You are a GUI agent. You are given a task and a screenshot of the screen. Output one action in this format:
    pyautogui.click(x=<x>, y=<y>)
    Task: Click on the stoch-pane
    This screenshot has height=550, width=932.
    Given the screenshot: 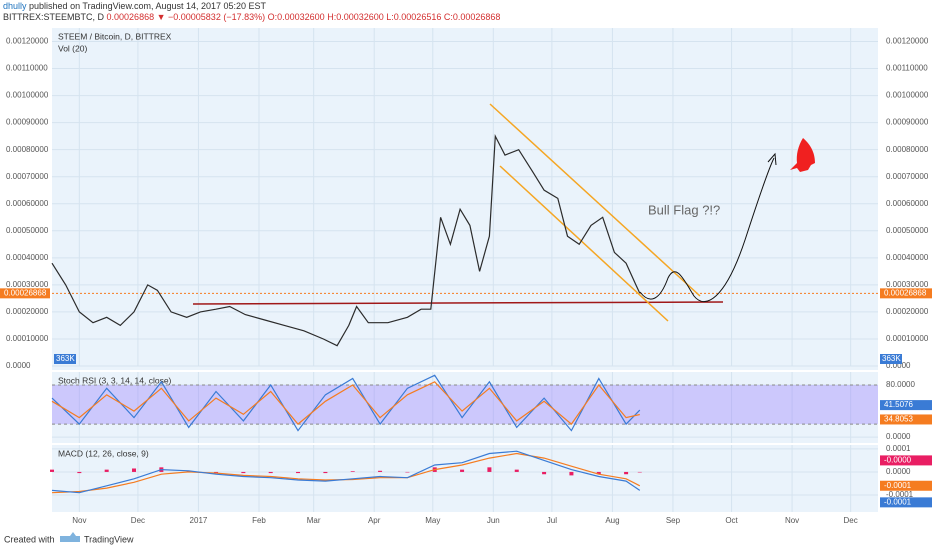 What is the action you would take?
    pyautogui.click(x=465, y=407)
    